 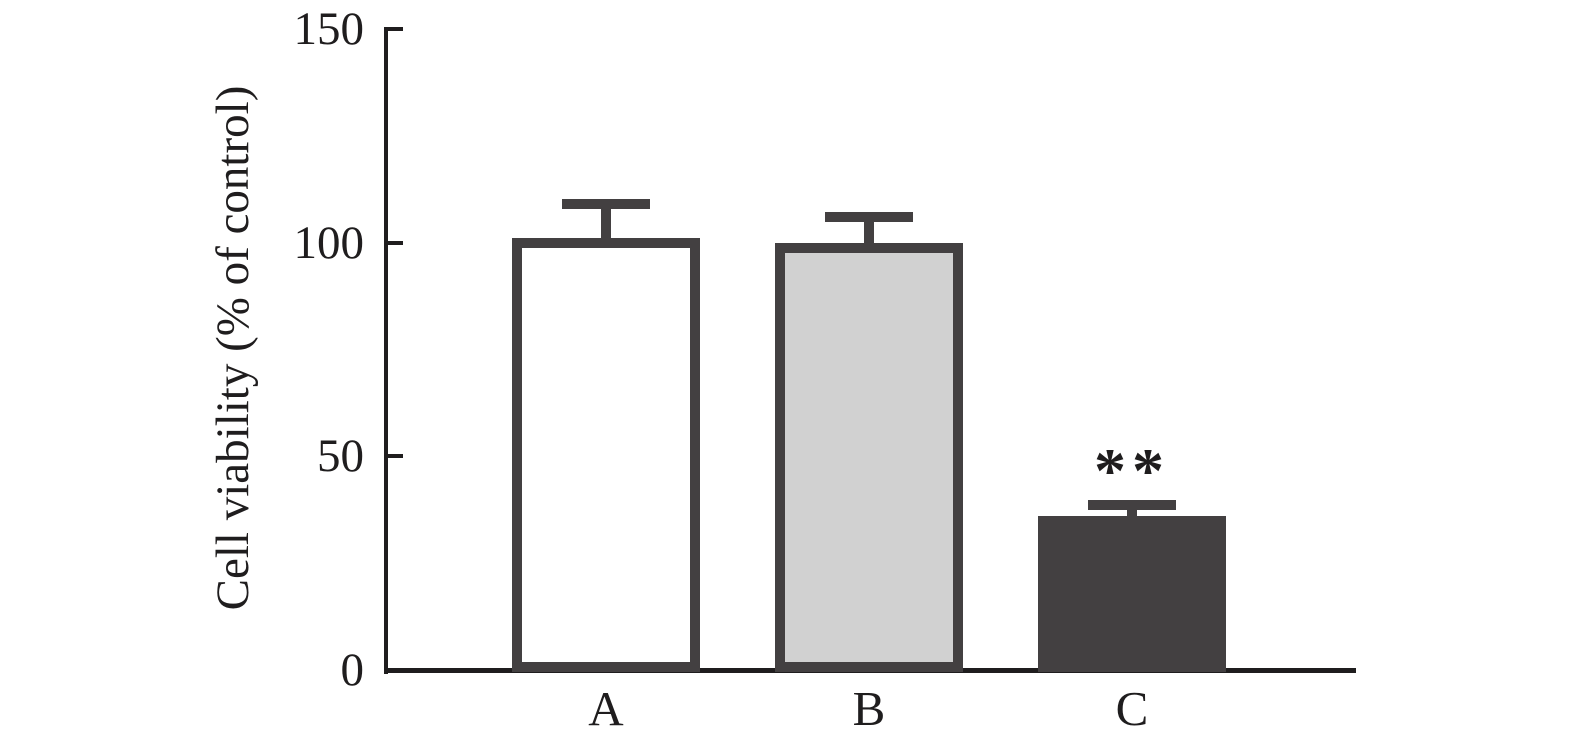 I want to click on x-category-label-C: C, so click(x=1132, y=706).